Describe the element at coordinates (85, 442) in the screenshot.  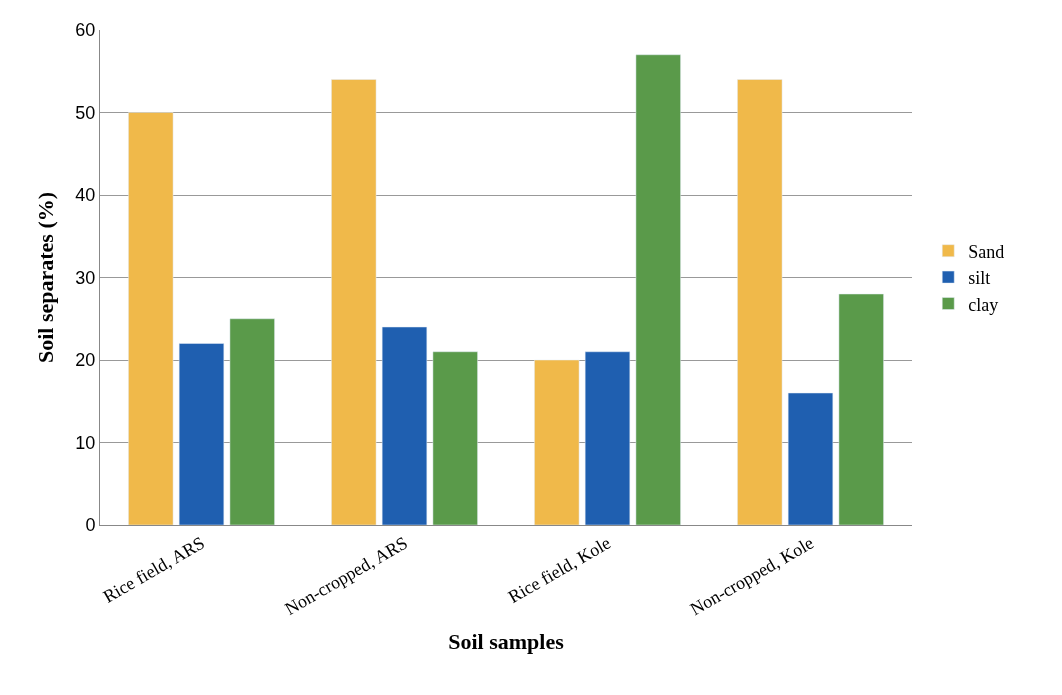
I see `y-tick-label: 10` at that location.